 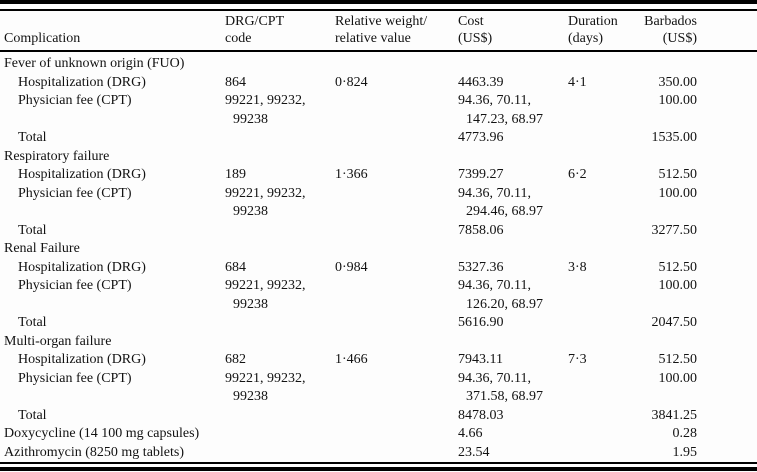 I want to click on duration-days: 4·1, so click(x=577, y=82).